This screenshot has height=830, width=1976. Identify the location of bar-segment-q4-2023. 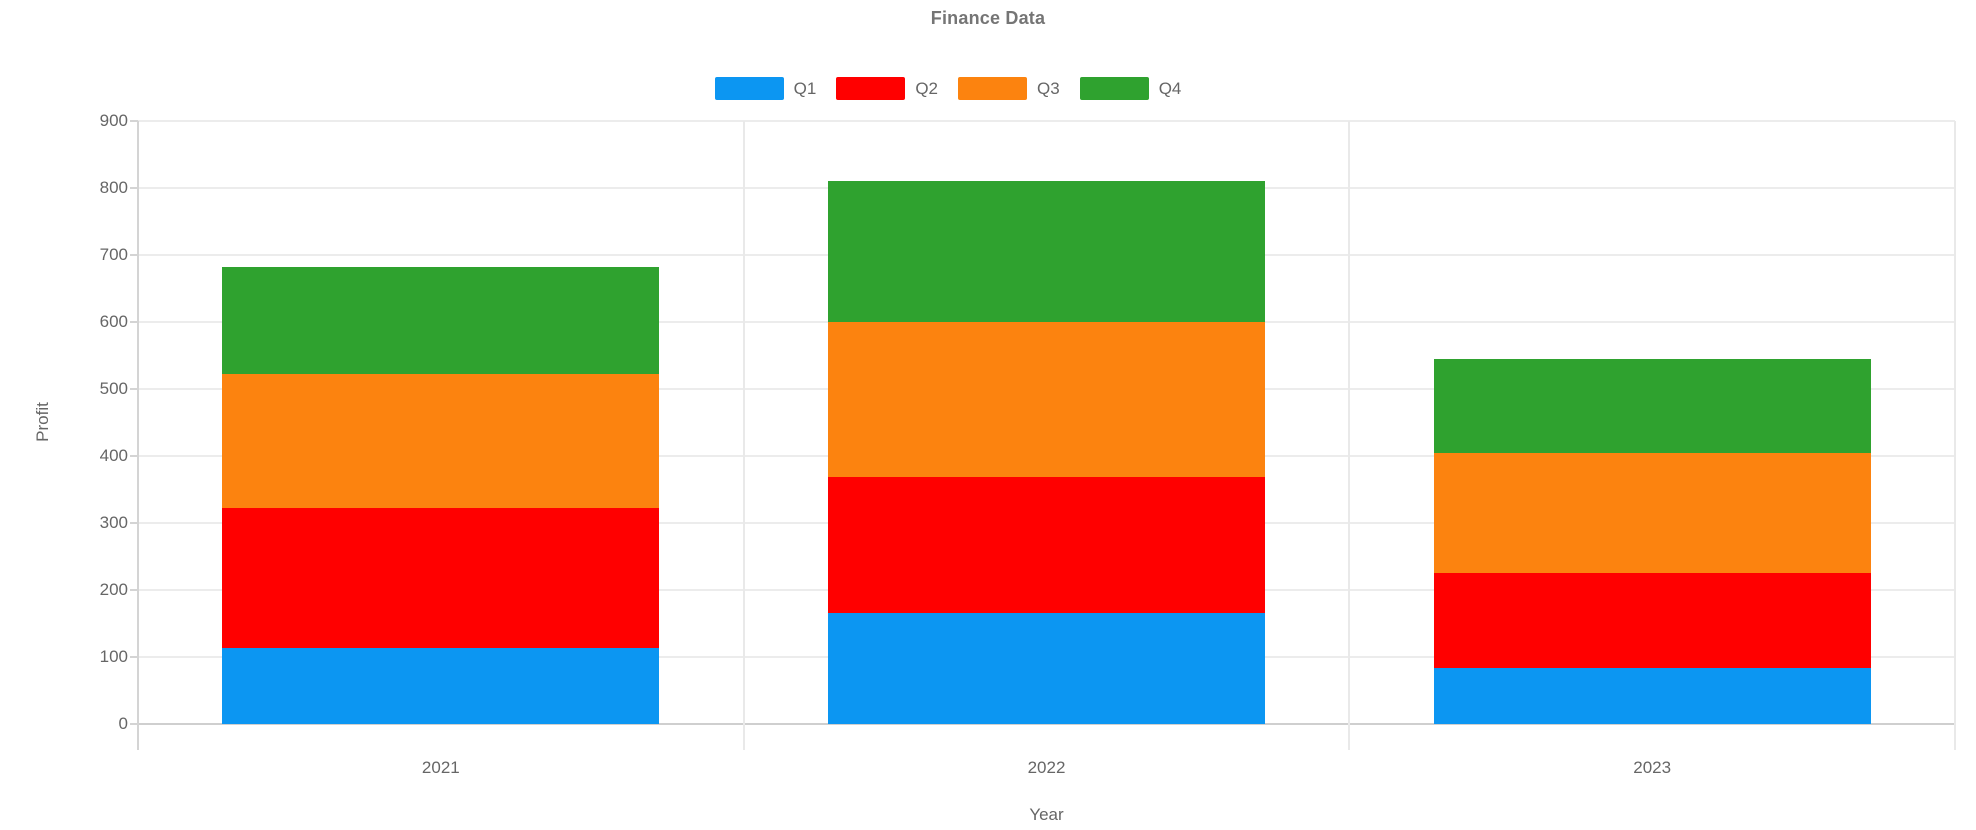
(1652, 405).